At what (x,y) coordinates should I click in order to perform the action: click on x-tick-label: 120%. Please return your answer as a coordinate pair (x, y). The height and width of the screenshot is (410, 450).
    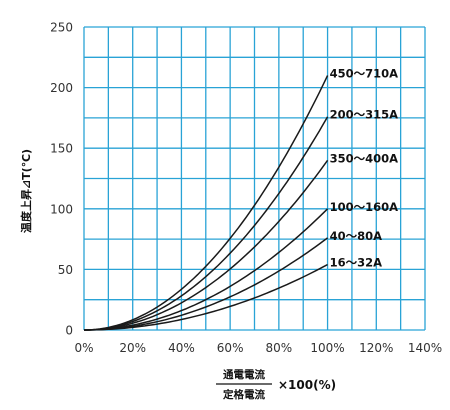
    Looking at the image, I should click on (376, 348).